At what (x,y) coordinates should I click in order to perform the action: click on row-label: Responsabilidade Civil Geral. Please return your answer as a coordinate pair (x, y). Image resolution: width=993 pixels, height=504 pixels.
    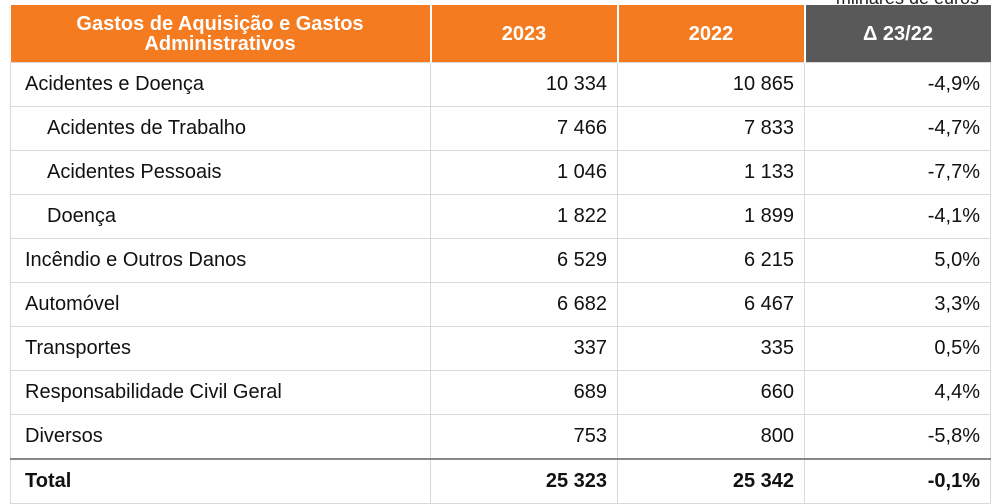
    Looking at the image, I should click on (220, 392).